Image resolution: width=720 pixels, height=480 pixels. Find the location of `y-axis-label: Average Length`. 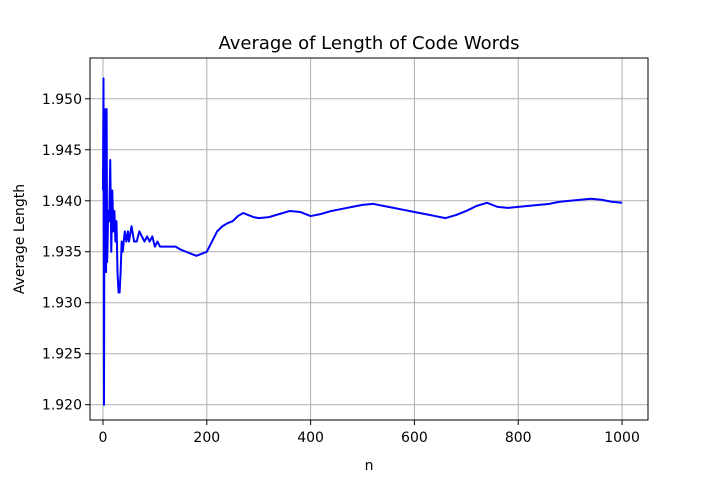

y-axis-label: Average Length is located at coordinates (20, 239).